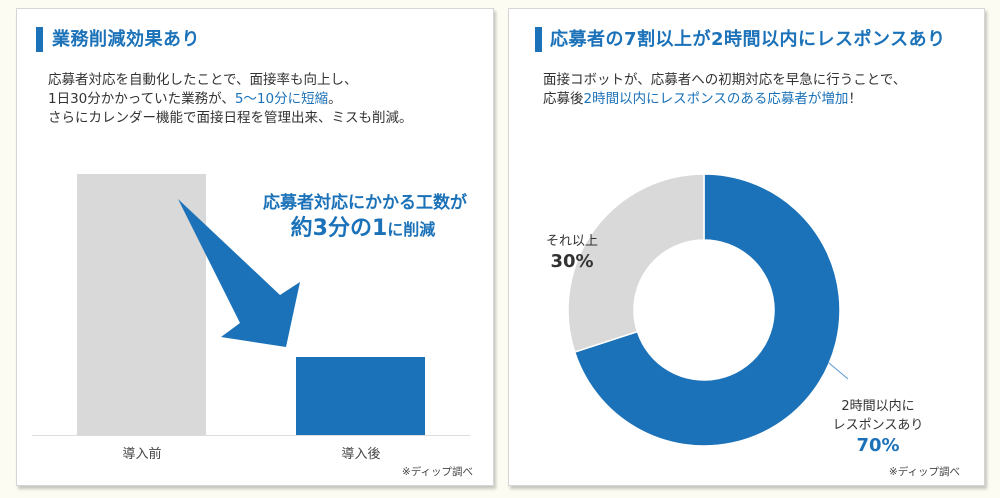 This screenshot has height=498, width=1000. What do you see at coordinates (716, 99) in the screenshot?
I see `highlight-text: 2時間以内にレスポンスのある応募者が増加` at bounding box center [716, 99].